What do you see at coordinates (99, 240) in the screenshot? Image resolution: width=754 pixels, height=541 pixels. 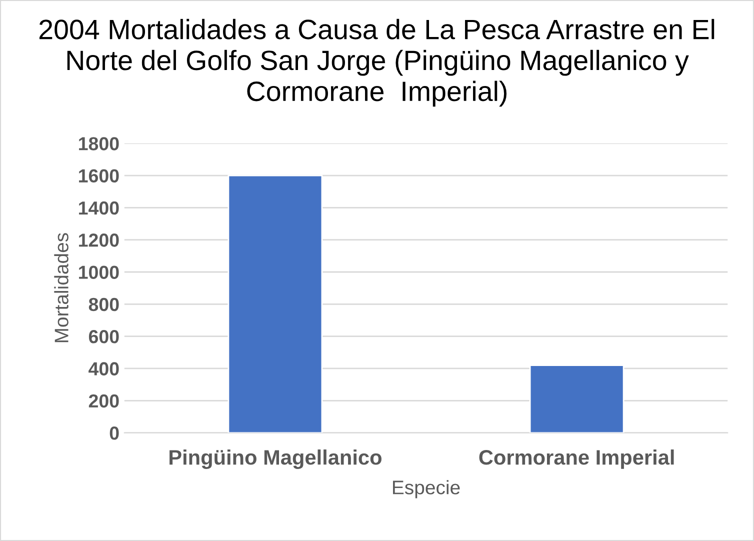 I see `y-tick-label: 1200` at bounding box center [99, 240].